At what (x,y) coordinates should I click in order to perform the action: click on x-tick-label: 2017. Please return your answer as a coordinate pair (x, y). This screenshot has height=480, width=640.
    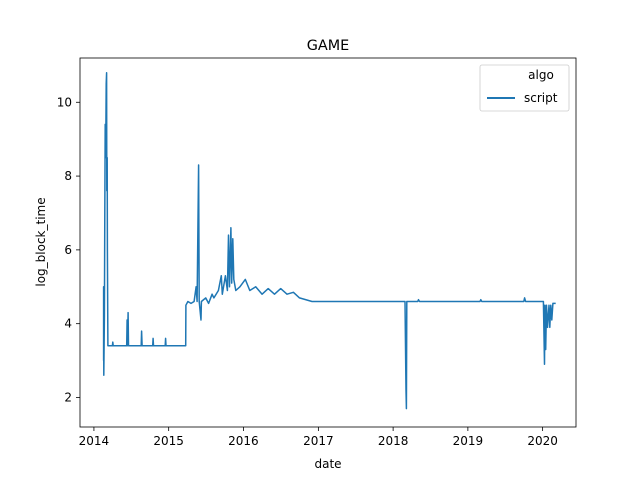
    Looking at the image, I should click on (318, 441).